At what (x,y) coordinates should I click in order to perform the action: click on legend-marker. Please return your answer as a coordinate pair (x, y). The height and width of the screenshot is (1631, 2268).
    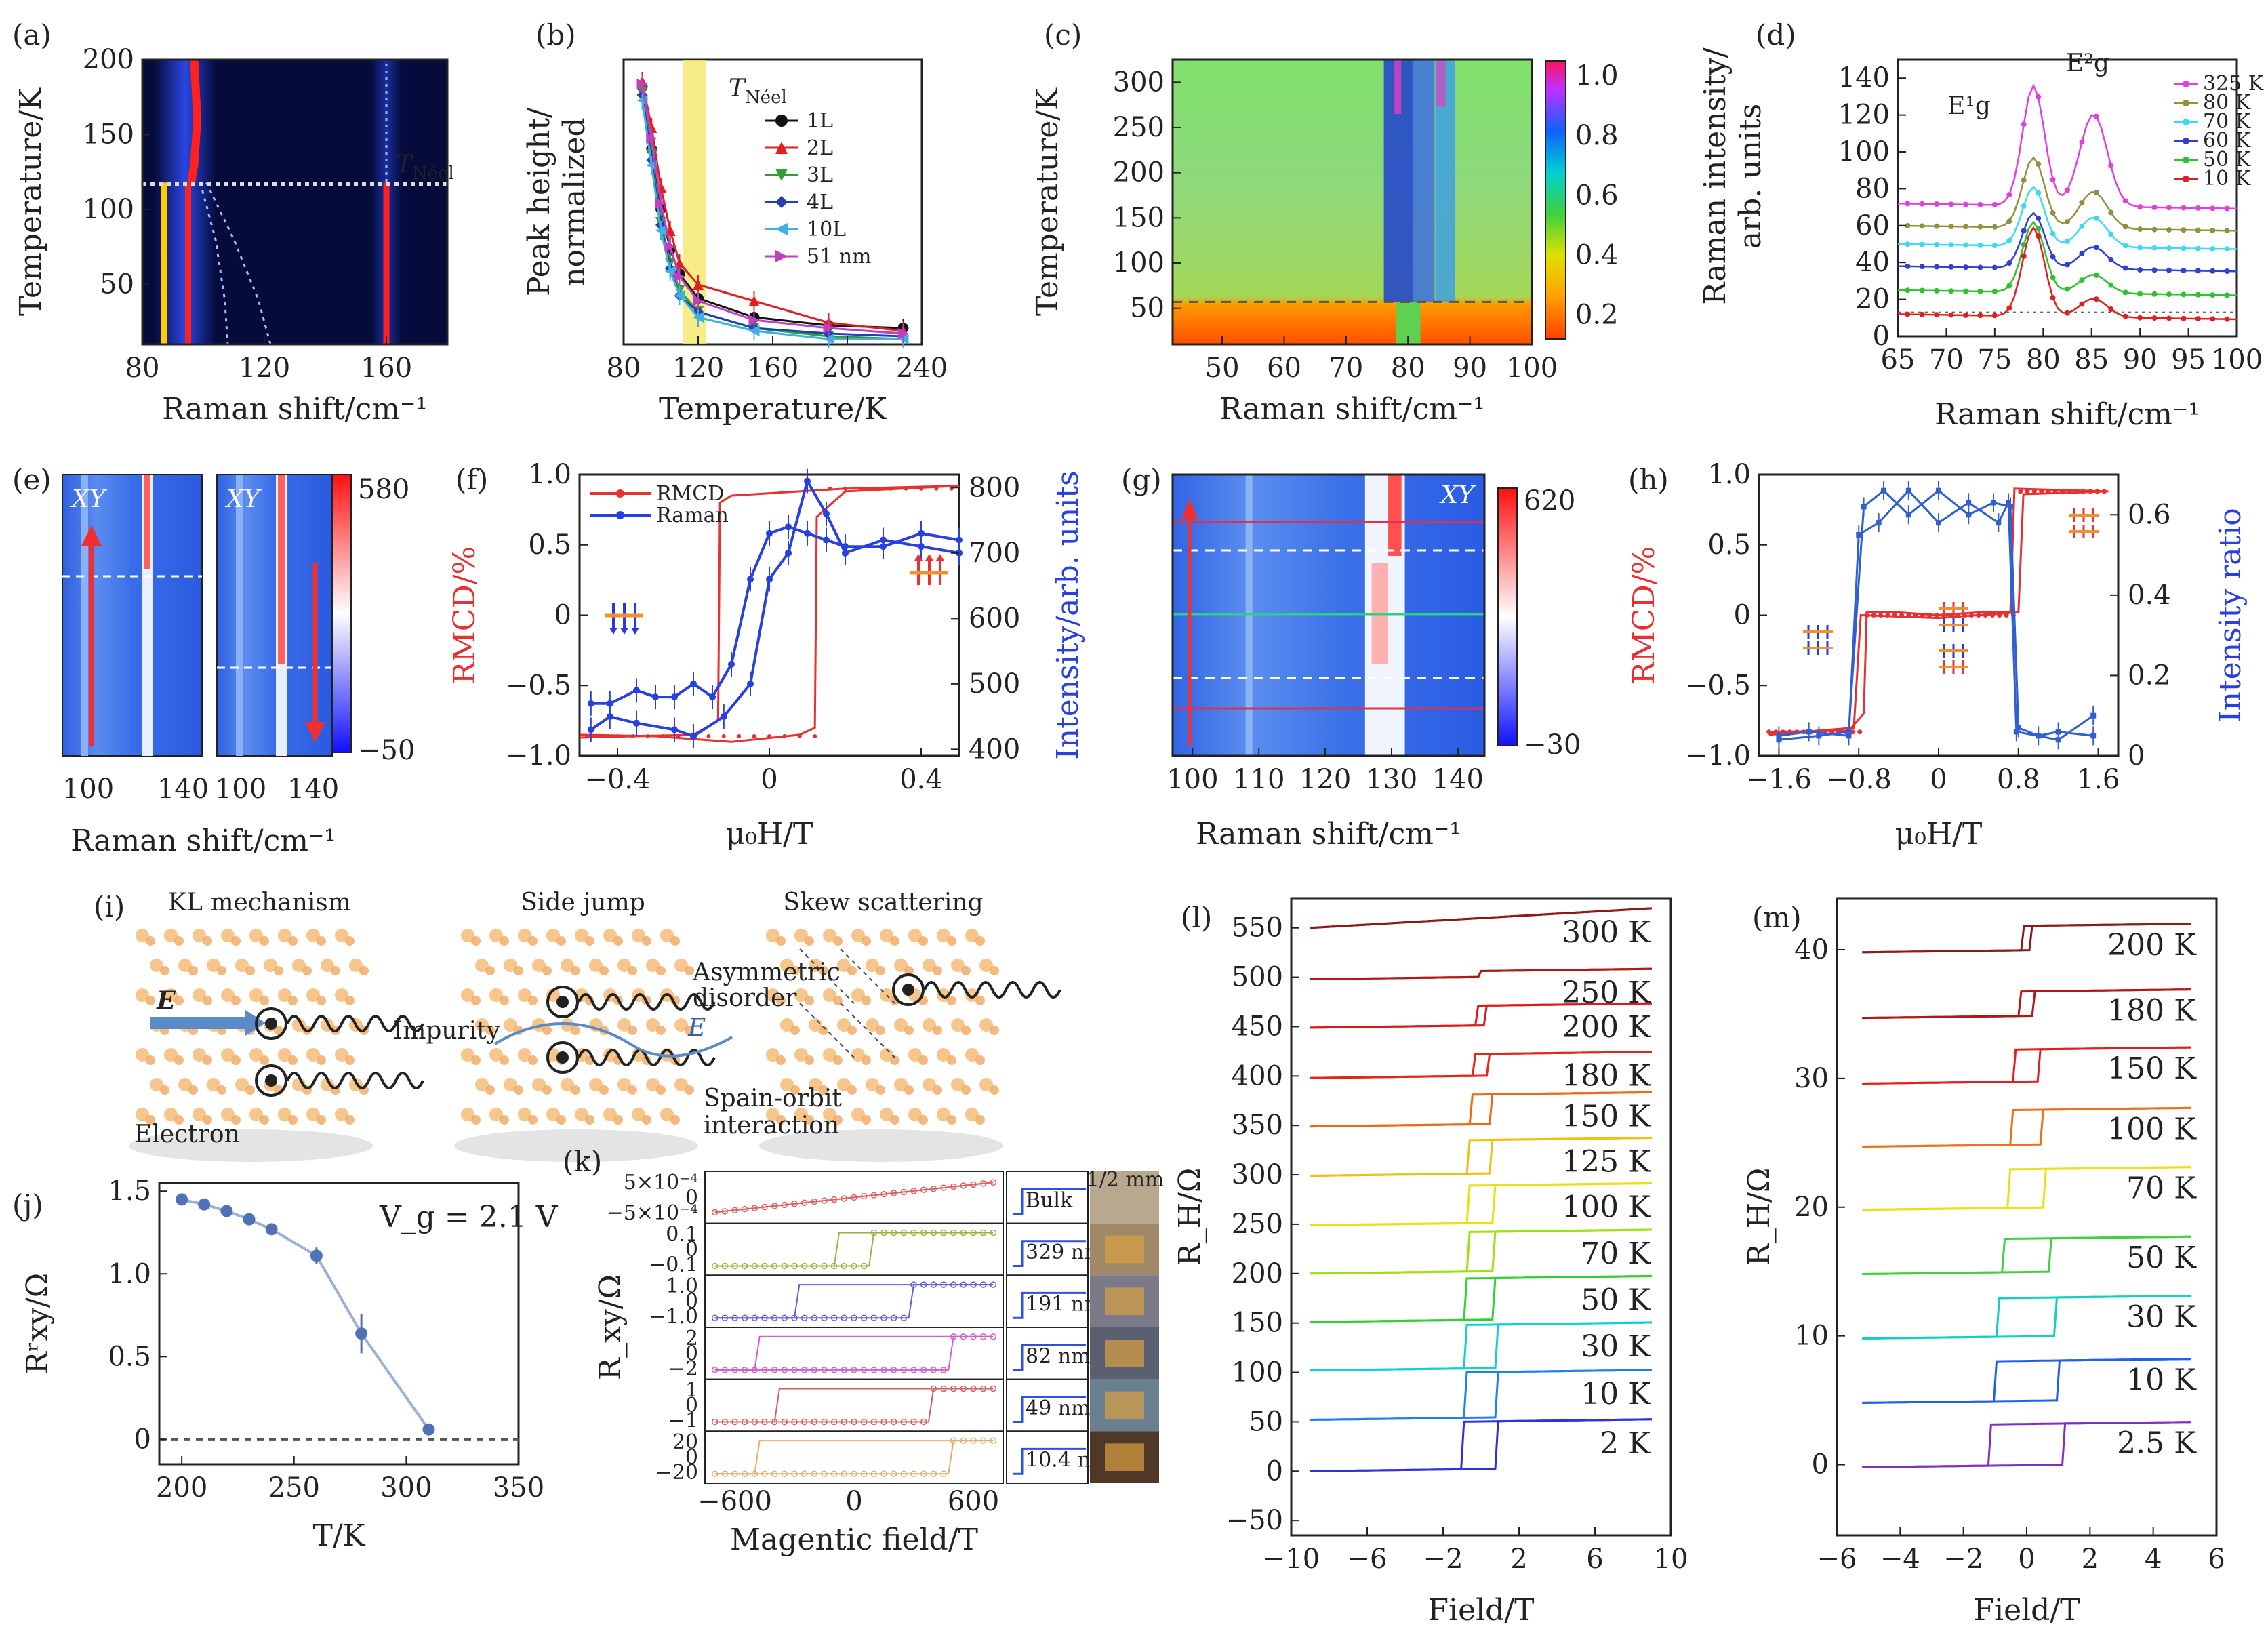
    Looking at the image, I should click on (781, 229).